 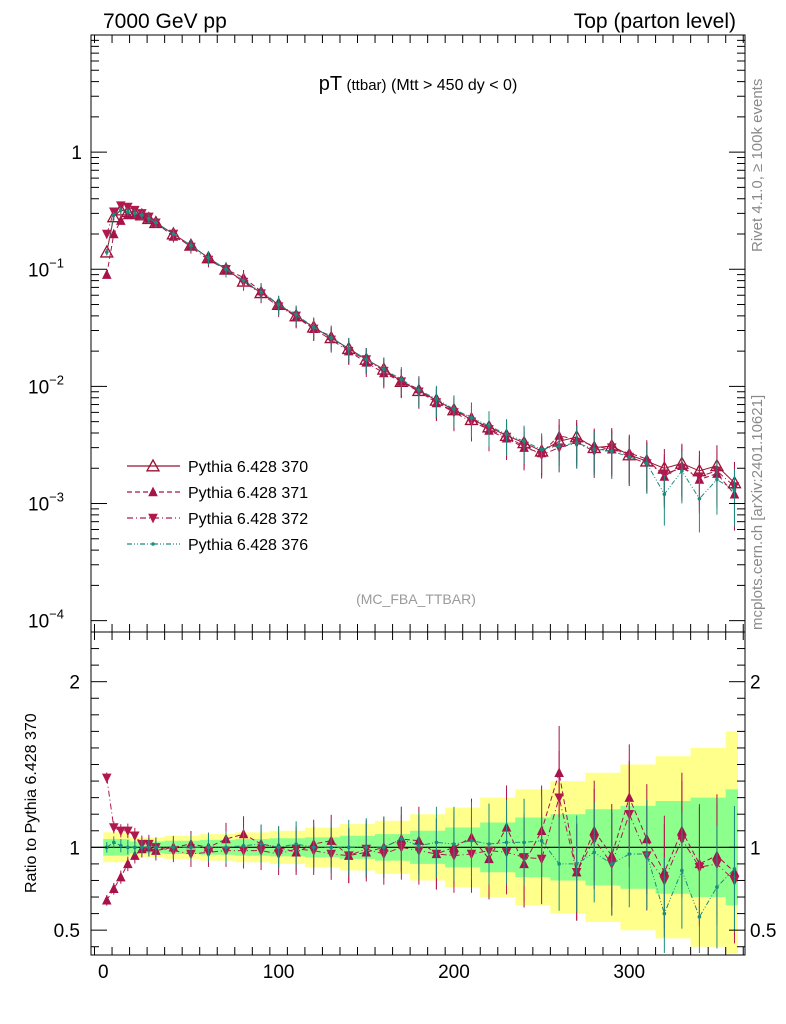 I want to click on plot-title: pT (ttbar) (Mtt > 450 dy < 0), so click(x=418, y=84).